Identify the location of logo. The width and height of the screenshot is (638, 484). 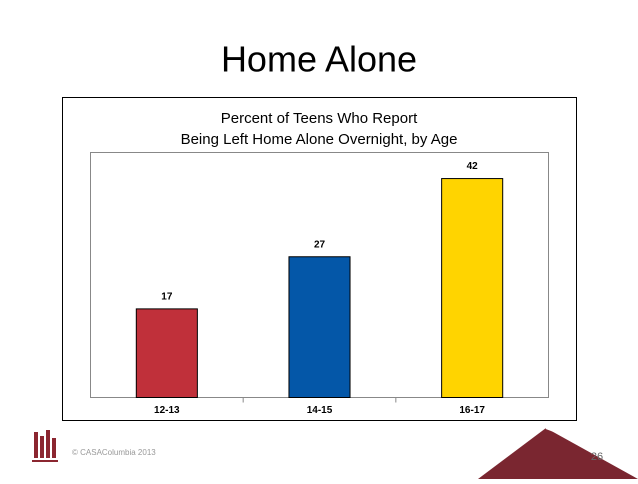
(45, 446).